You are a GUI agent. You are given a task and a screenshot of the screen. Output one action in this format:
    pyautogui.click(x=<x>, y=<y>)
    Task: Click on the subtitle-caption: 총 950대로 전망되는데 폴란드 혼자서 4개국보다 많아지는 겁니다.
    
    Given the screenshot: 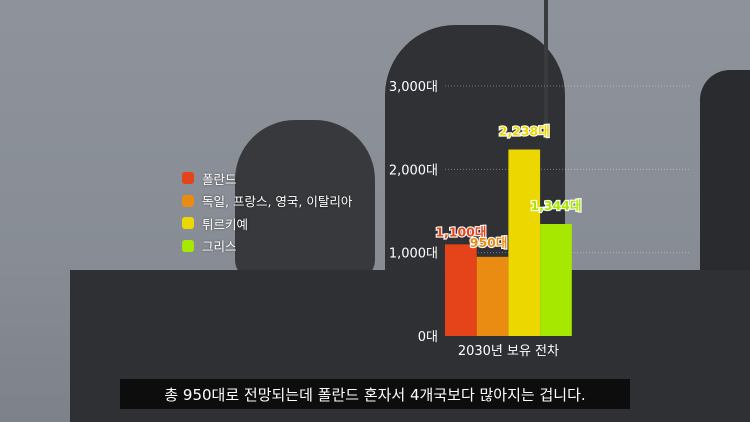 What is the action you would take?
    pyautogui.click(x=375, y=394)
    